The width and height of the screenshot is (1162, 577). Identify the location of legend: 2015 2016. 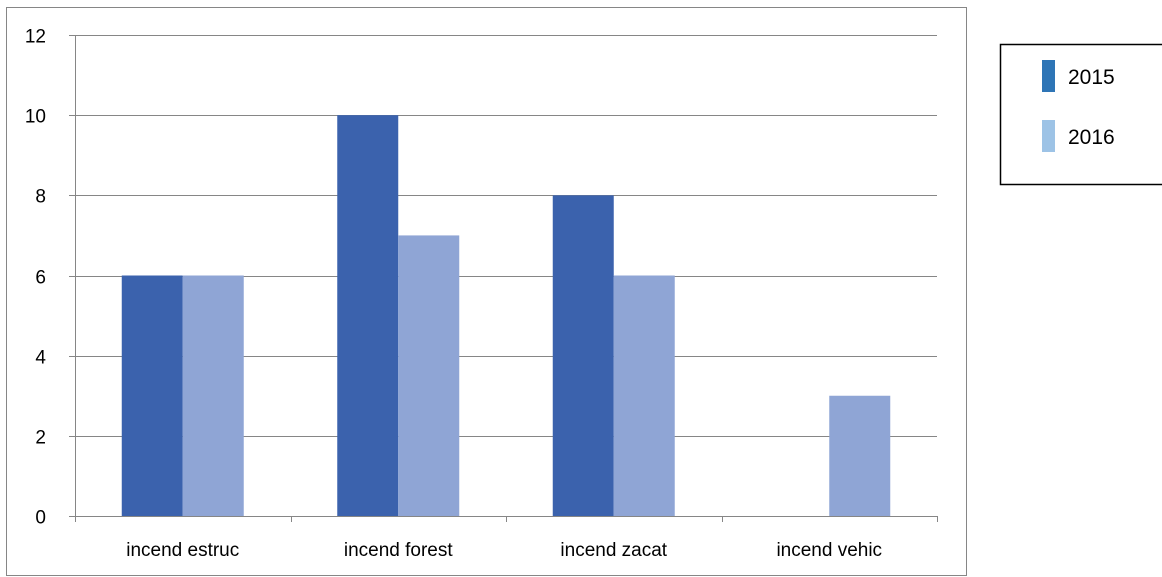
(1080, 114).